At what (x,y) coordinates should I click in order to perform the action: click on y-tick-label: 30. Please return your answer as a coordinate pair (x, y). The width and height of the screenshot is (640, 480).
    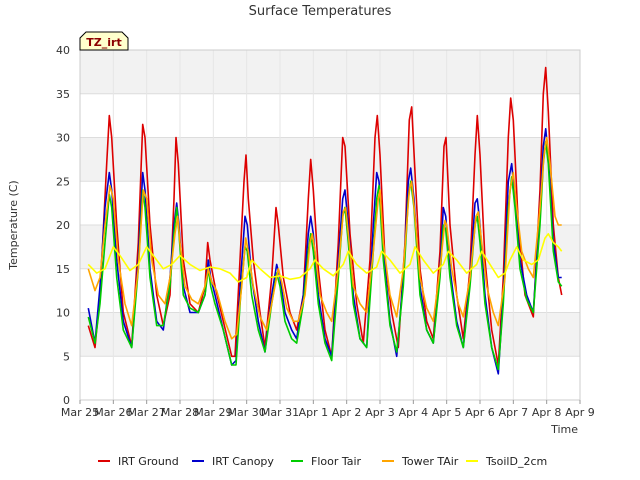
    Looking at the image, I should click on (63, 138).